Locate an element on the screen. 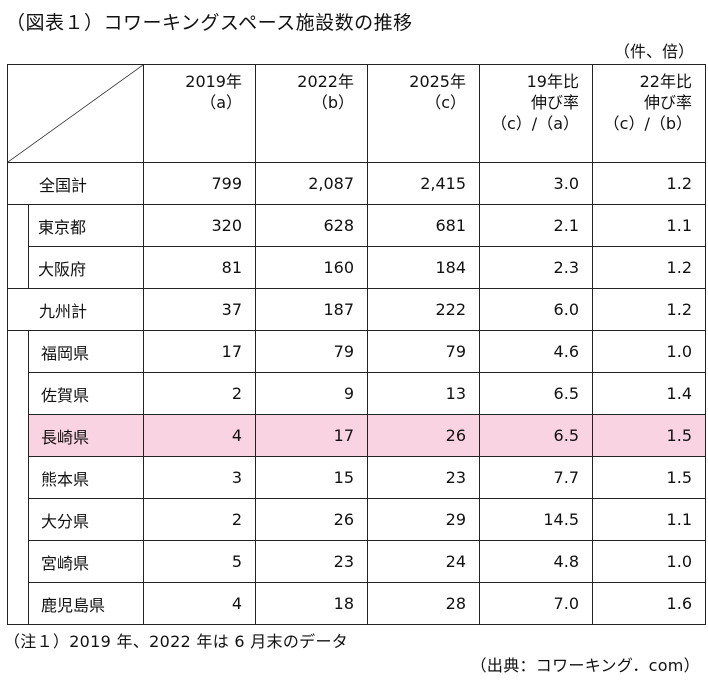  cell-2025: 26 is located at coordinates (423, 435).